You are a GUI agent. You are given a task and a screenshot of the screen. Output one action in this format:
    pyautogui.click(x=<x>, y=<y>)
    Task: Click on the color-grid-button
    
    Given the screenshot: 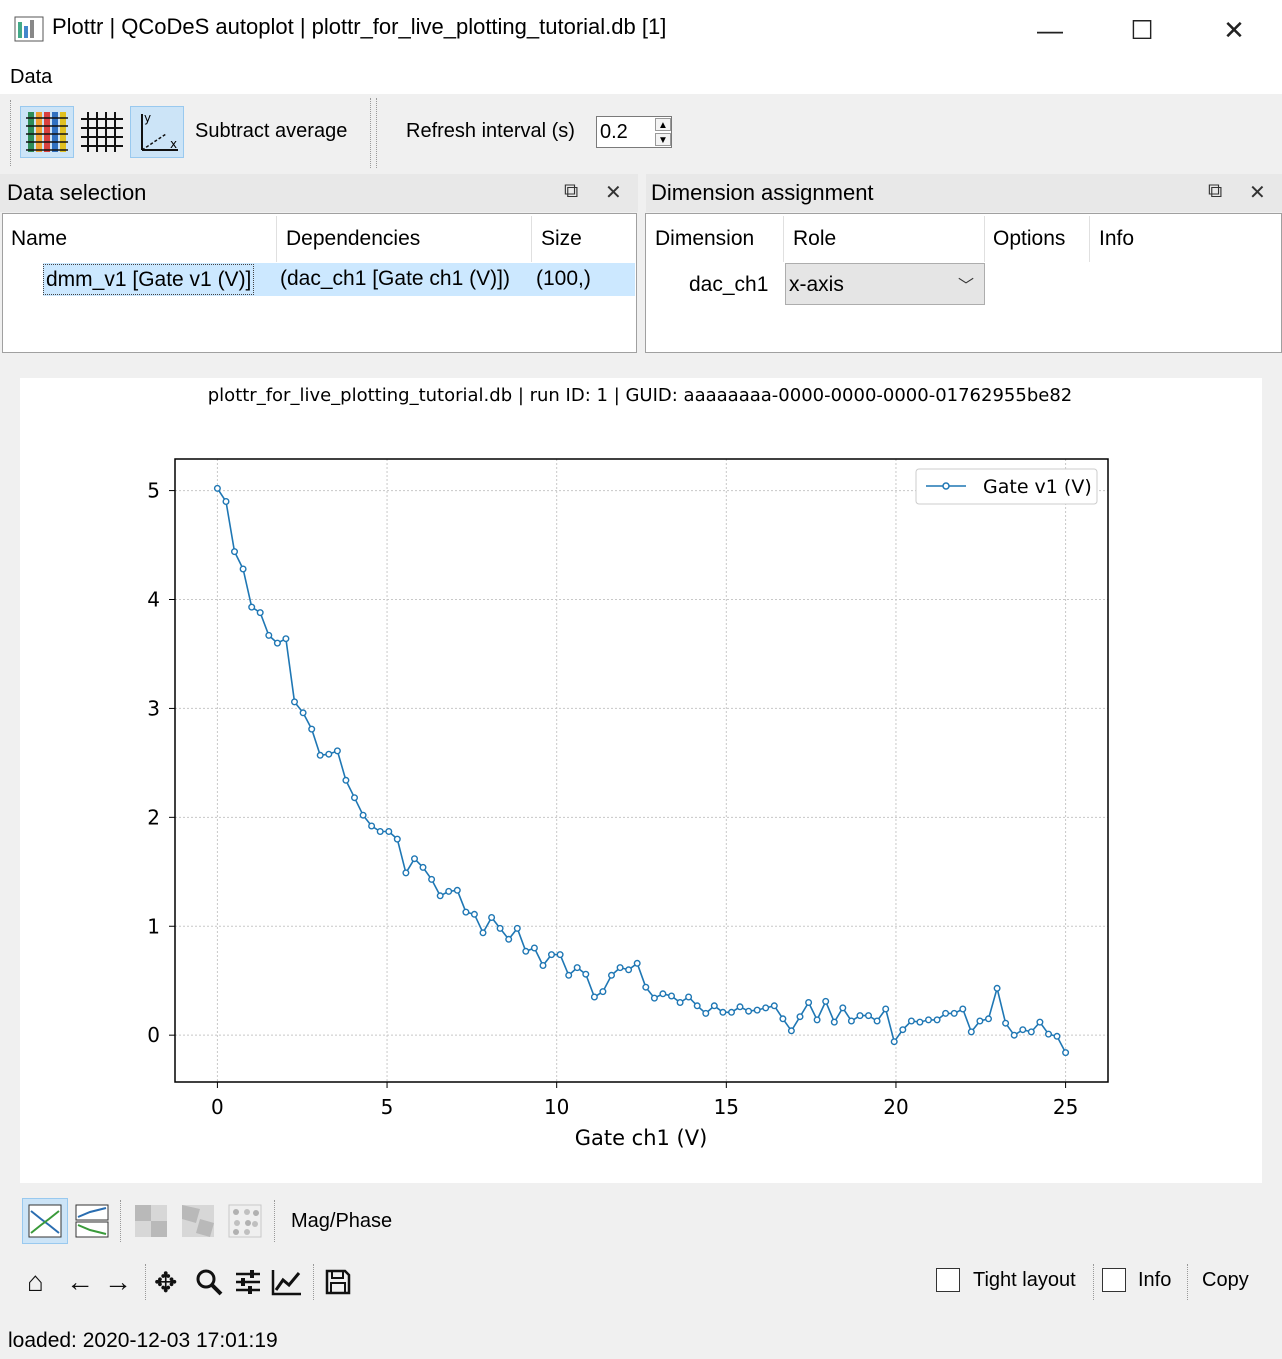 What is the action you would take?
    pyautogui.click(x=47, y=132)
    